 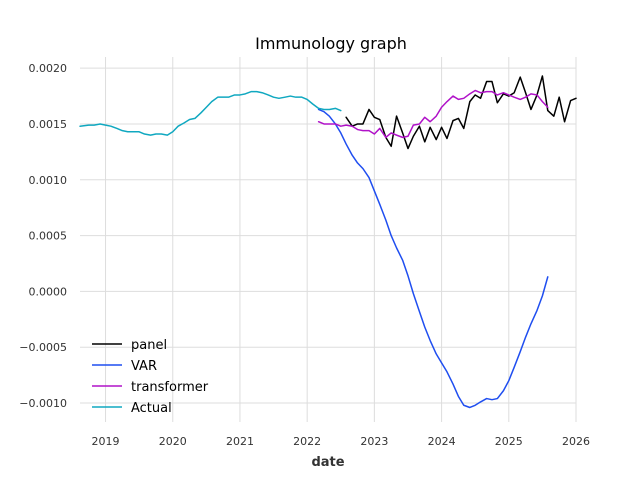 I want to click on legend-label-var: VAR, so click(x=144, y=366).